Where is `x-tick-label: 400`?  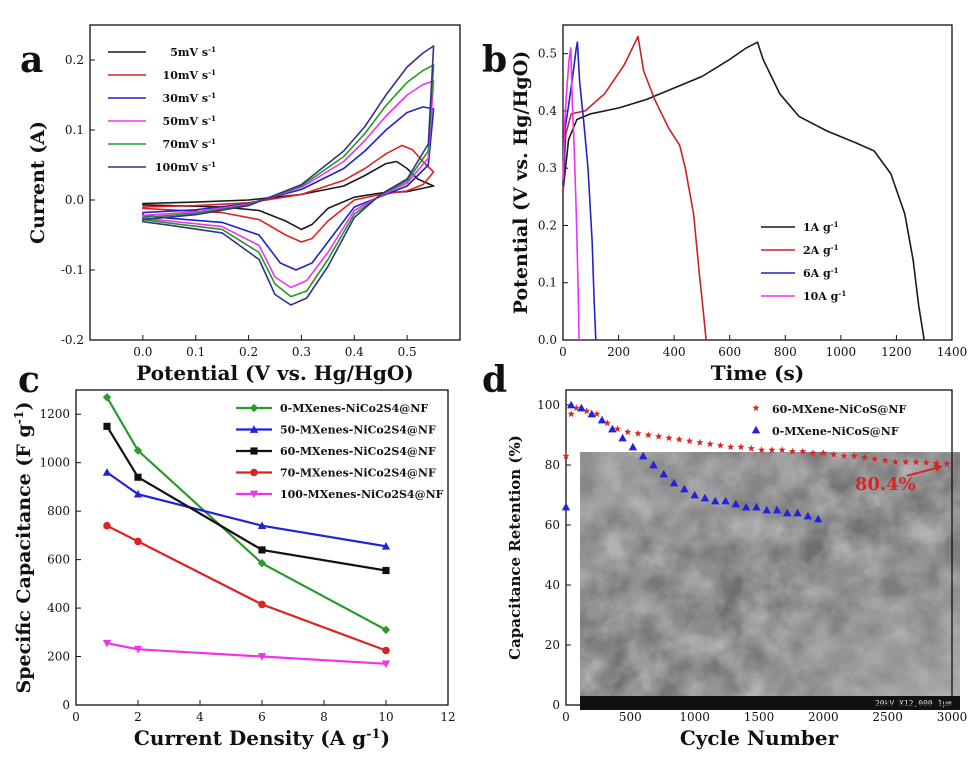
x-tick-label: 400 is located at coordinates (674, 352).